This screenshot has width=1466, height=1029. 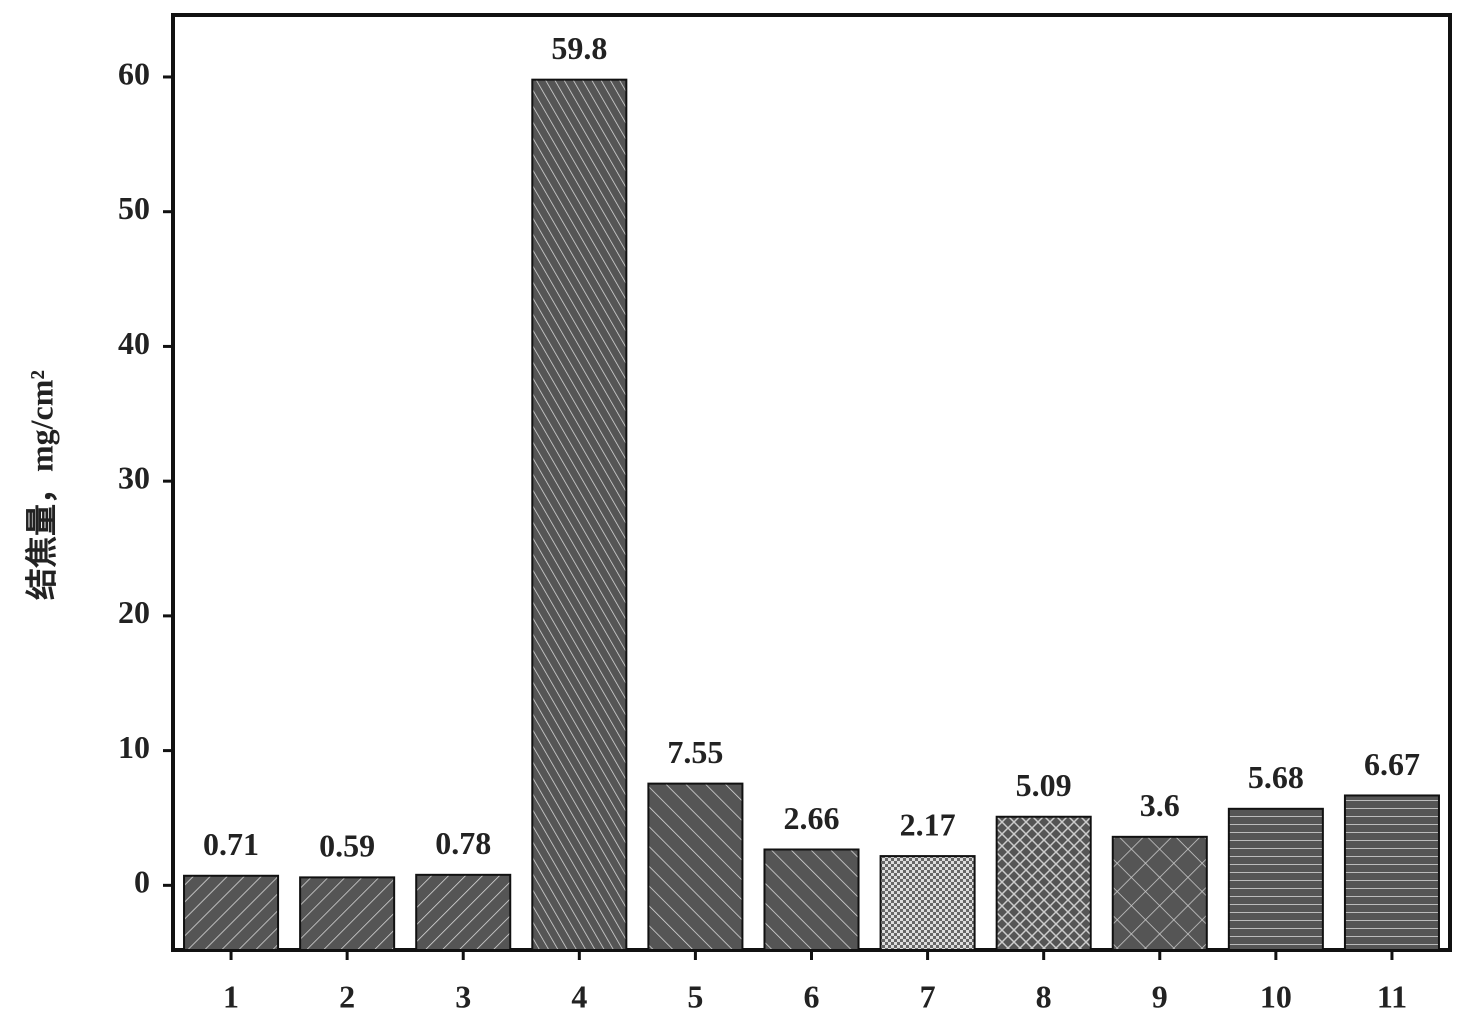 I want to click on value-label: 6.67, so click(x=1392, y=764).